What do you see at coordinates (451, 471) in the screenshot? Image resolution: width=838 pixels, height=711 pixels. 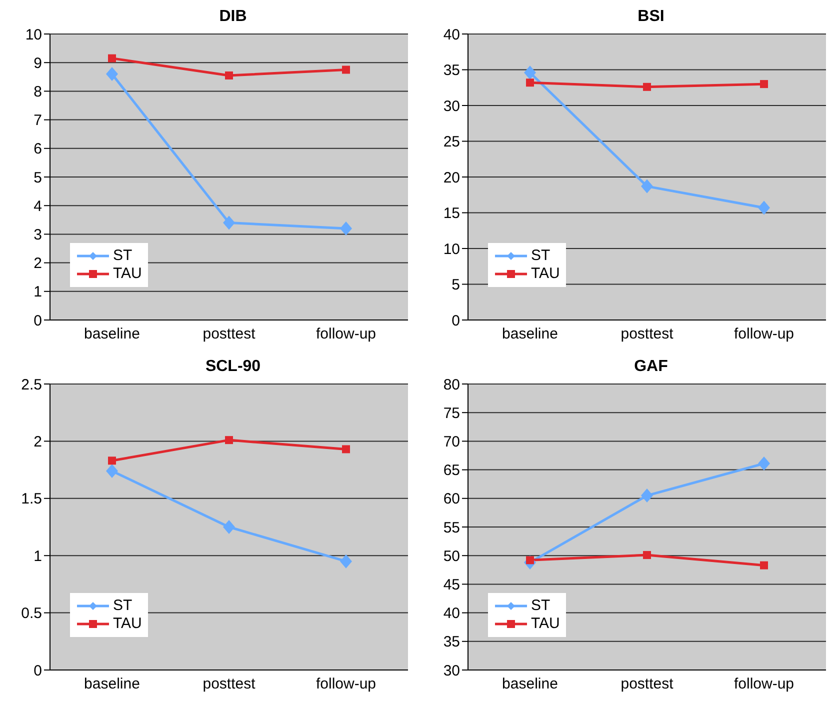 I see `y-tick-label: 65` at bounding box center [451, 471].